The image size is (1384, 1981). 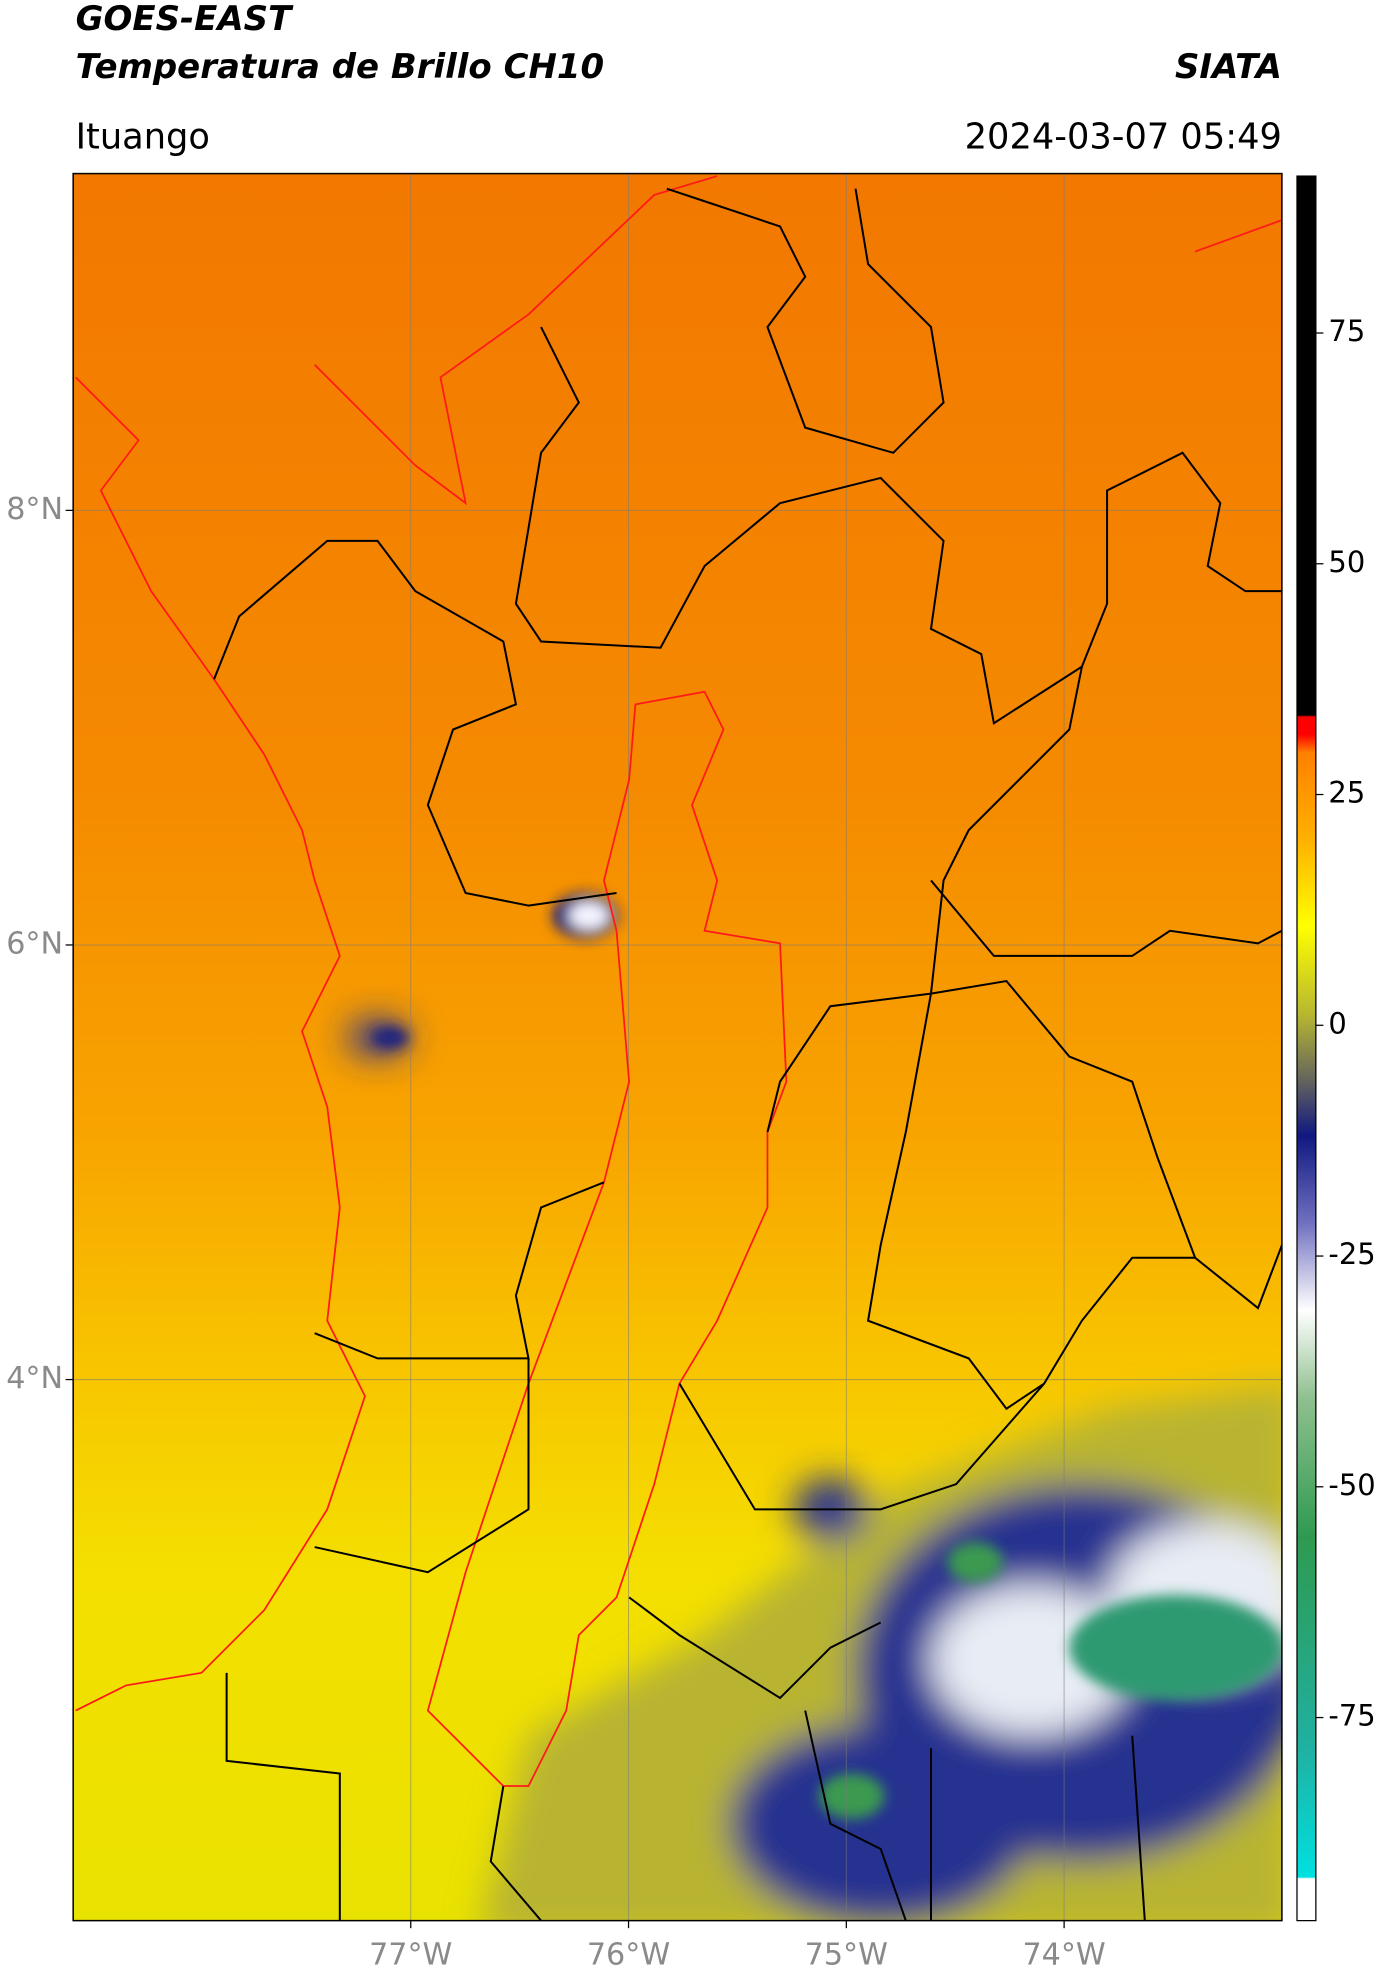 What do you see at coordinates (628, 1954) in the screenshot?
I see `x-tick-label: 76°W` at bounding box center [628, 1954].